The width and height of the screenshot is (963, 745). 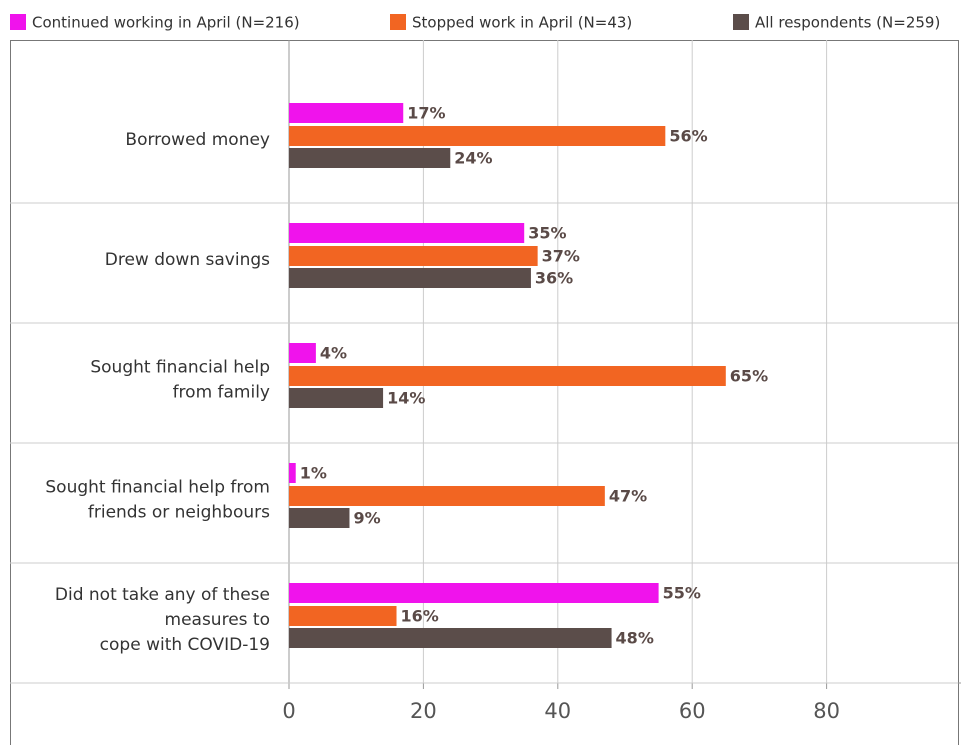 I want to click on x-tick-label: 0, so click(x=288, y=711).